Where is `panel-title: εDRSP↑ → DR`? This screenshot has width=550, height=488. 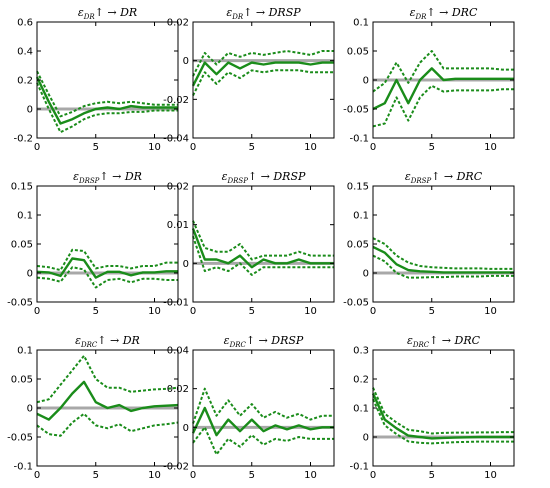
panel-title: εDRSP↑ → DR is located at coordinates (107, 177).